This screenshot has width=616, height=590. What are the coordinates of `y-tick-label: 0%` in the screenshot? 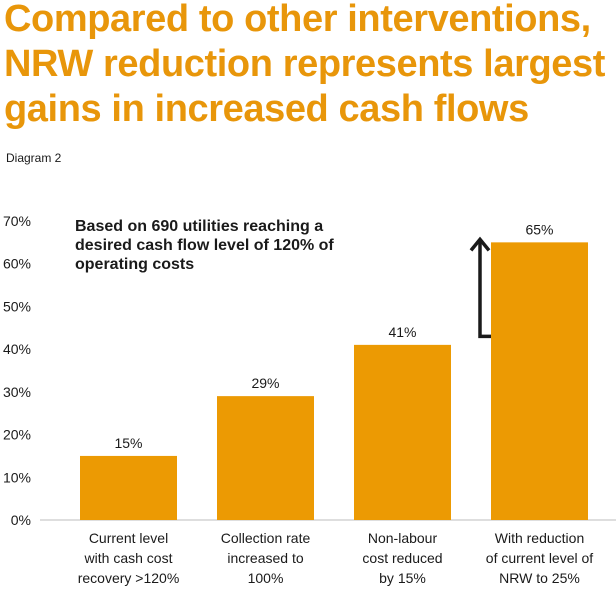 It's located at (21, 520).